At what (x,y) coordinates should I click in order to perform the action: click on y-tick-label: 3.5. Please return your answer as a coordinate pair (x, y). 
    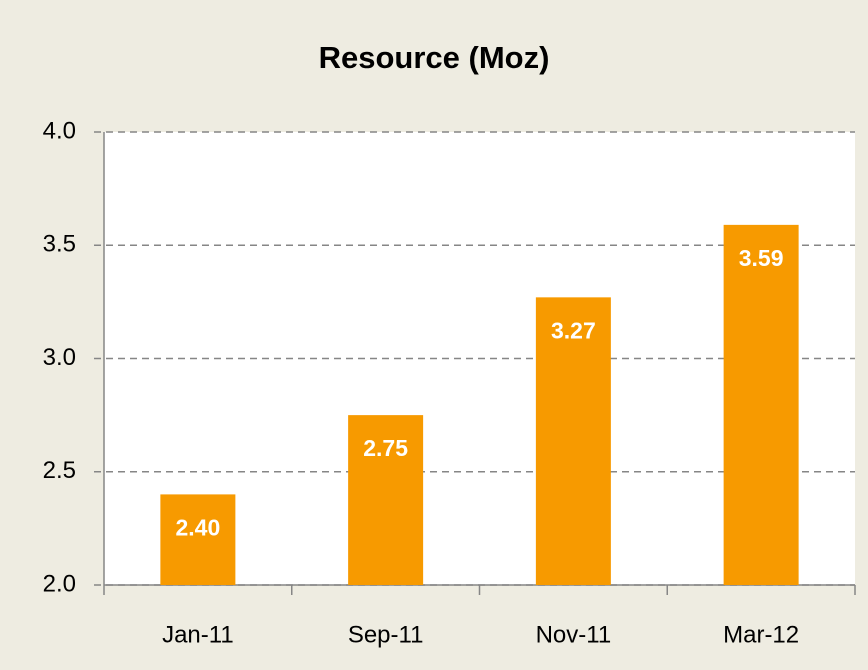
    Looking at the image, I should click on (59, 244).